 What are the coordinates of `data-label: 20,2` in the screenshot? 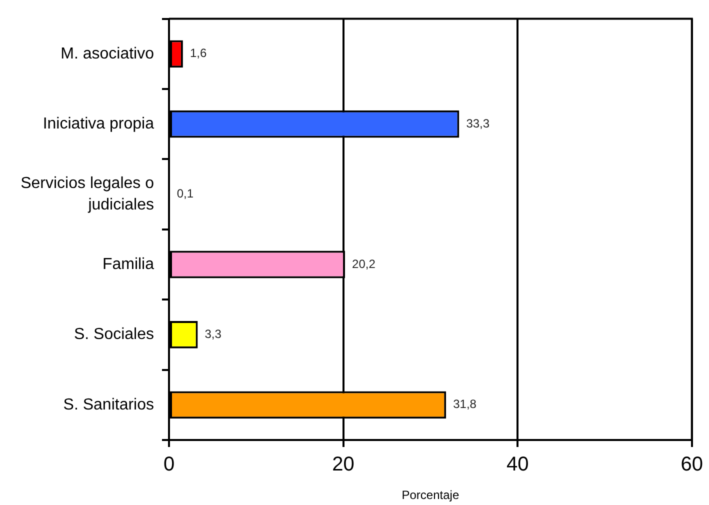 It's located at (364, 263).